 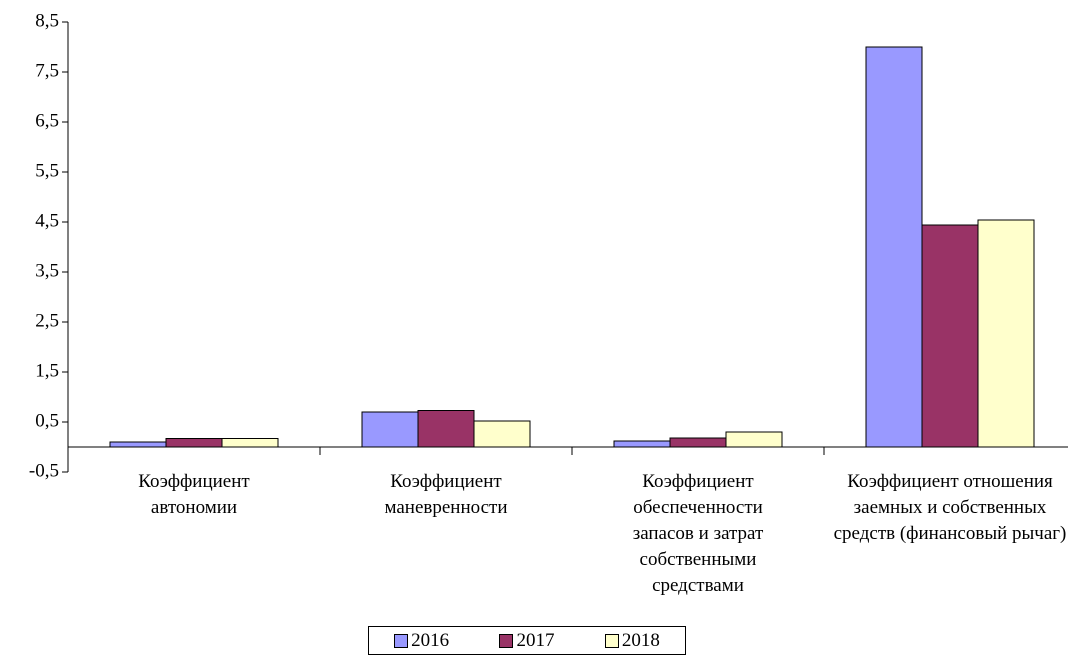 What do you see at coordinates (47, 170) in the screenshot?
I see `y-tick-label: 5,5` at bounding box center [47, 170].